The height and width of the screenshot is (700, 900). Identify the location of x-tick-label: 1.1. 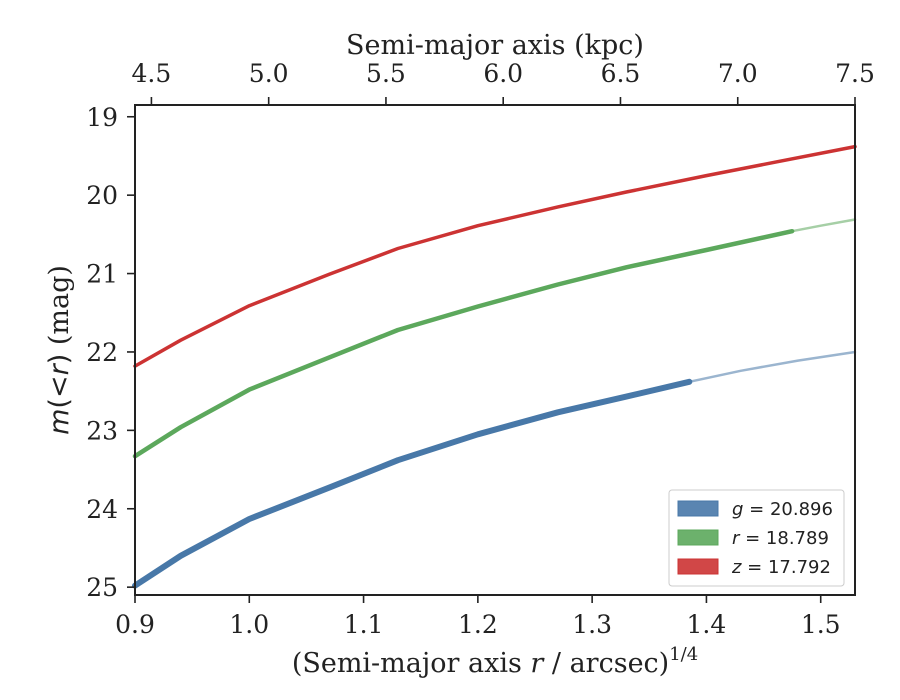
(364, 624).